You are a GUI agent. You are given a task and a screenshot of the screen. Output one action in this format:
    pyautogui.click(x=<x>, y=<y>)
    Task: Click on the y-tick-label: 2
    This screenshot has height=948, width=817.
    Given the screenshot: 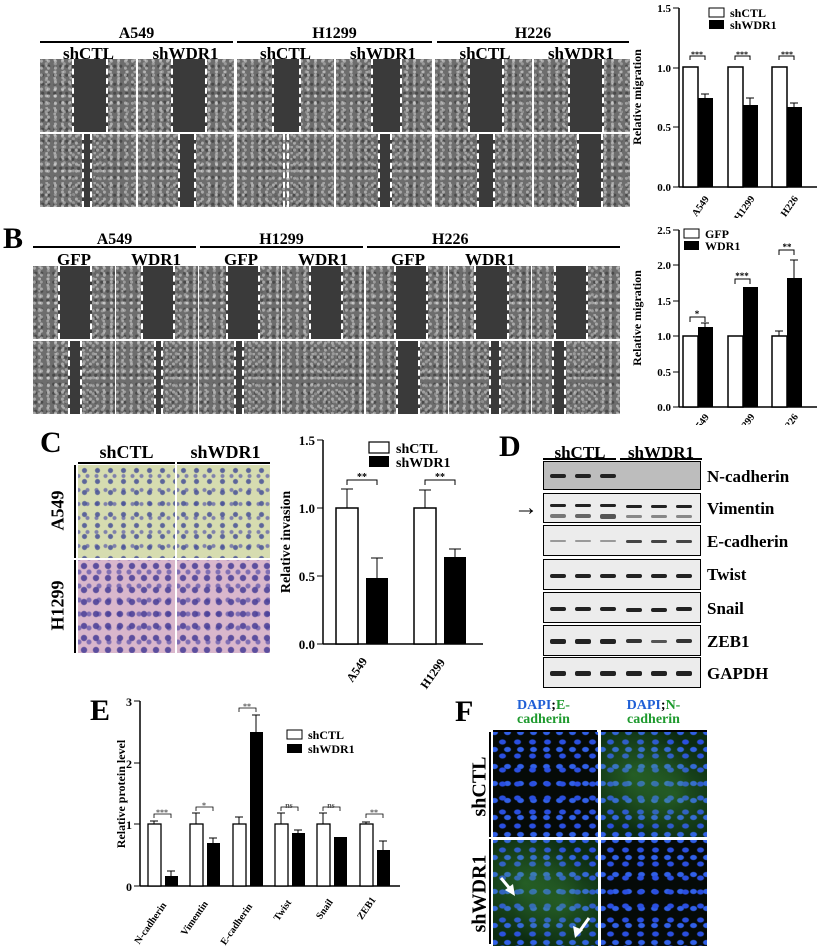 What is the action you would take?
    pyautogui.click(x=129, y=764)
    